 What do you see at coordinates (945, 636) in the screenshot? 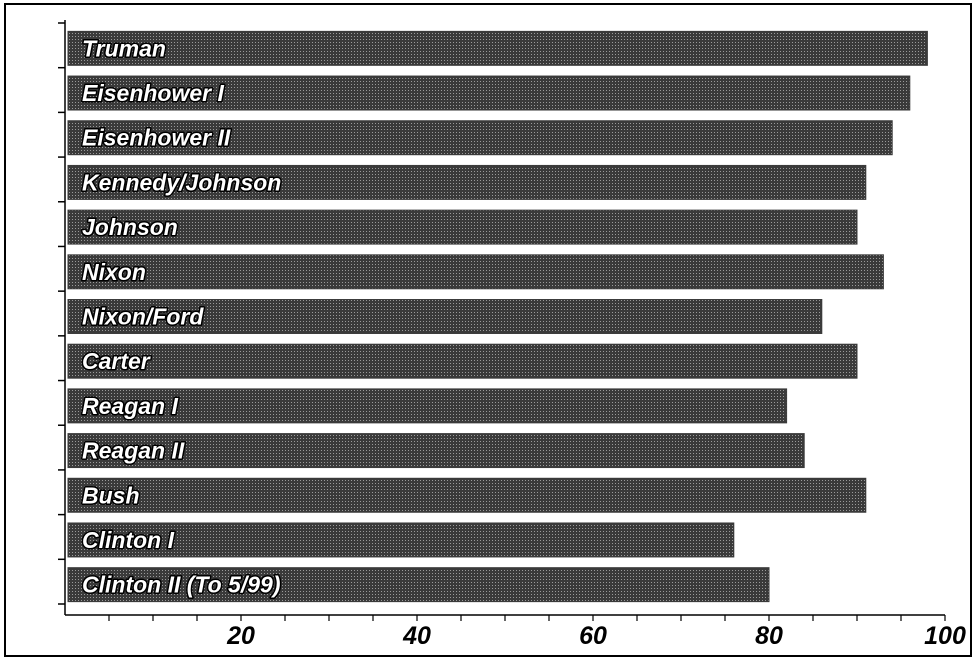
I see `x-tick-label: 100` at bounding box center [945, 636].